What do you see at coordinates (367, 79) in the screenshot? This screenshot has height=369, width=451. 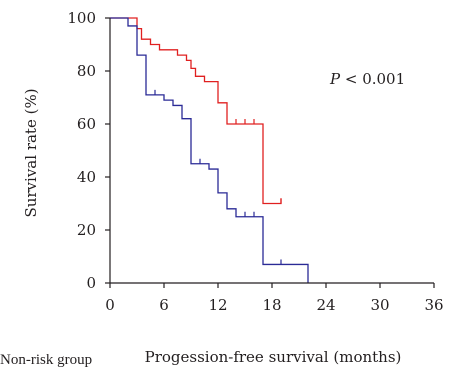 I see `p-value-annotation: P < 0.001` at bounding box center [367, 79].